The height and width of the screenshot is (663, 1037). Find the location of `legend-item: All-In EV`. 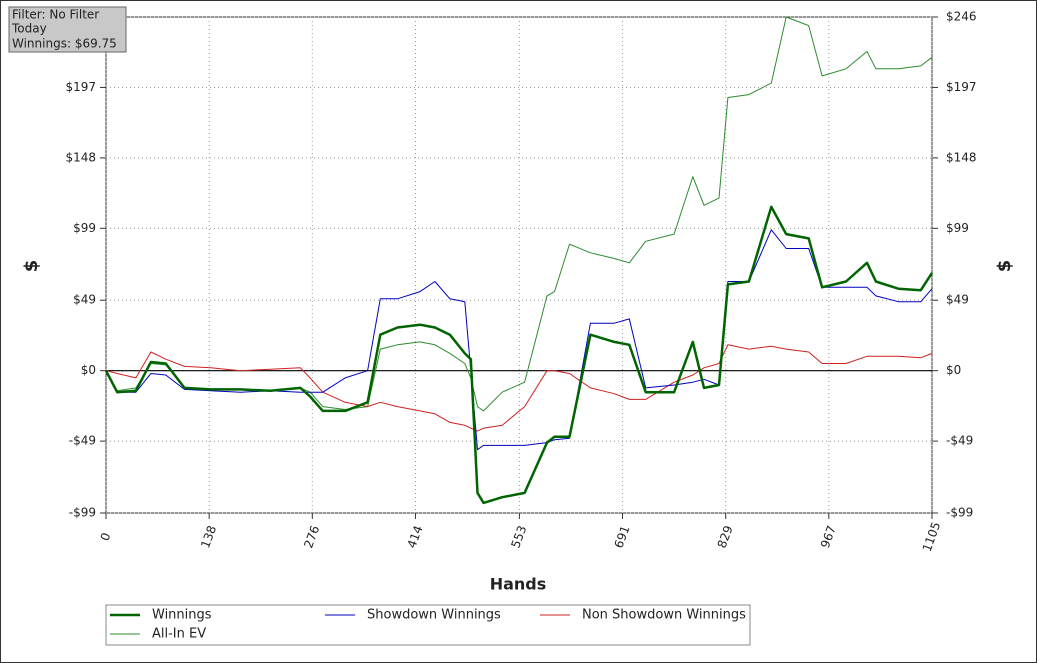

legend-item: All-In EV is located at coordinates (158, 634).